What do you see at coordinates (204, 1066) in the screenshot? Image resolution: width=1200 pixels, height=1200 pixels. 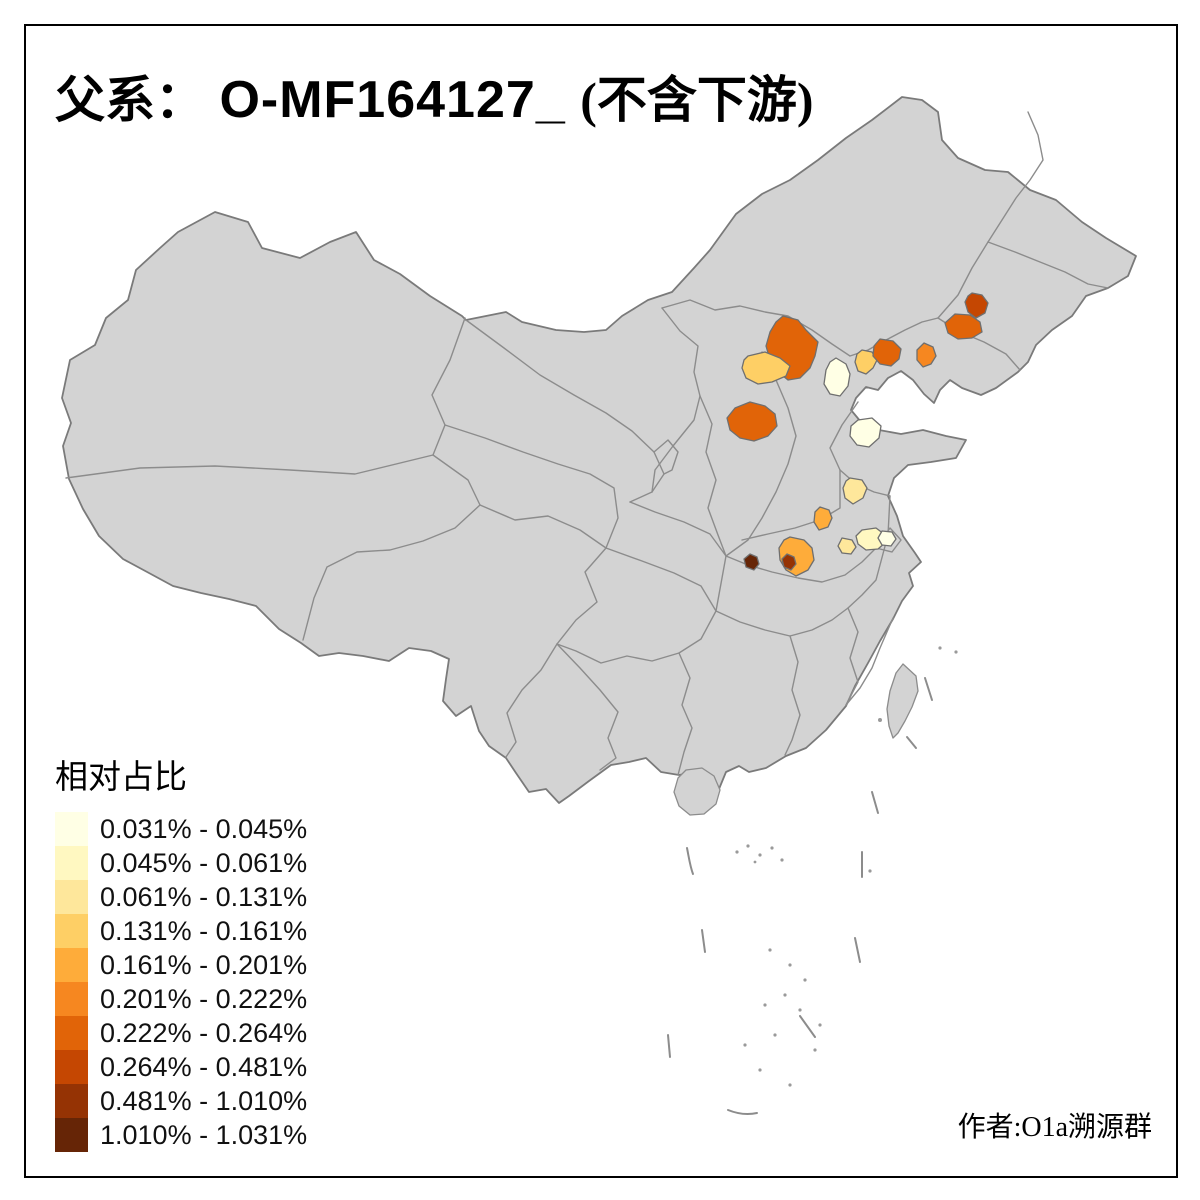 I see `legend-label: 0.264% - 0.481%` at bounding box center [204, 1066].